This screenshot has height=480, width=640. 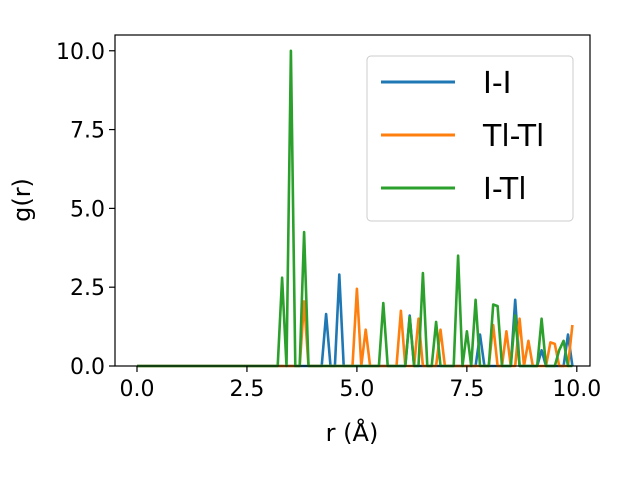 I want to click on x-axis-ticks: 0.0 2.5 5.0 7.5 10.0, so click(x=360, y=384).